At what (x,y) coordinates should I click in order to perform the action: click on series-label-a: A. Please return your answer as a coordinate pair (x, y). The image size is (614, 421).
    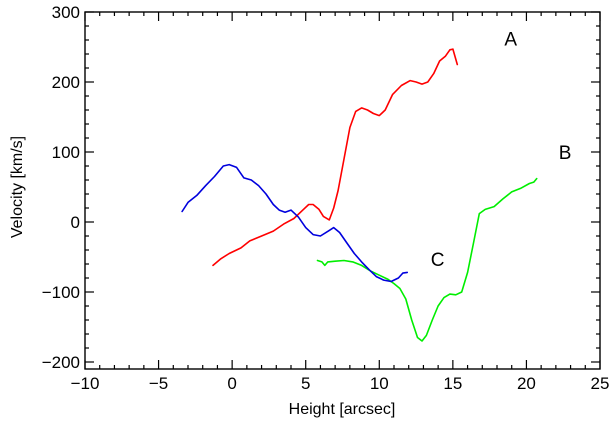
    Looking at the image, I should click on (510, 40).